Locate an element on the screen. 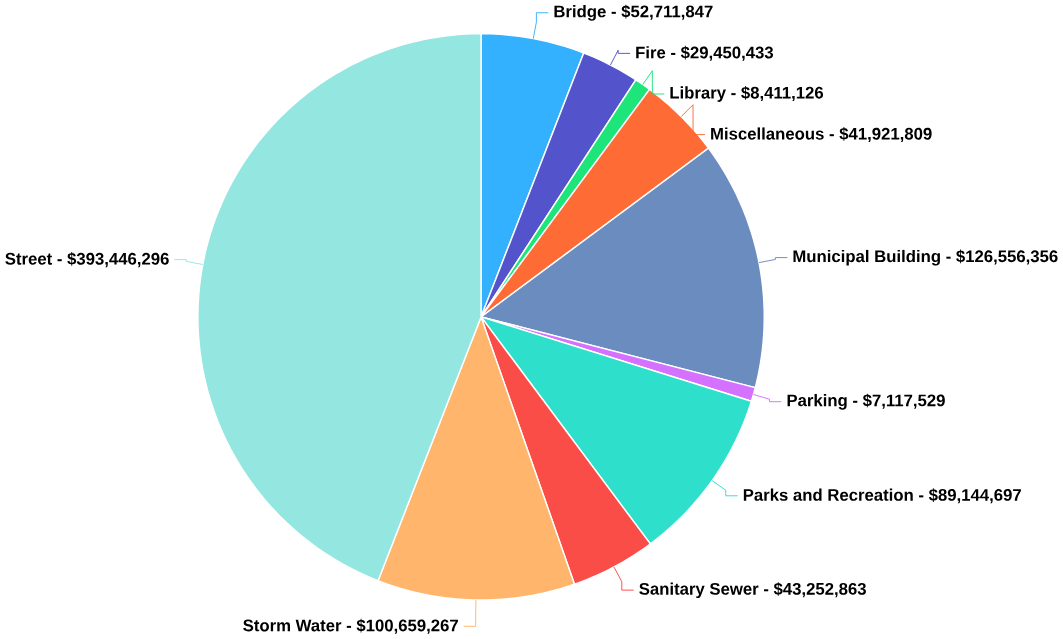 The width and height of the screenshot is (1063, 639). slice-label: Municipal Building - is located at coordinates (872, 258).